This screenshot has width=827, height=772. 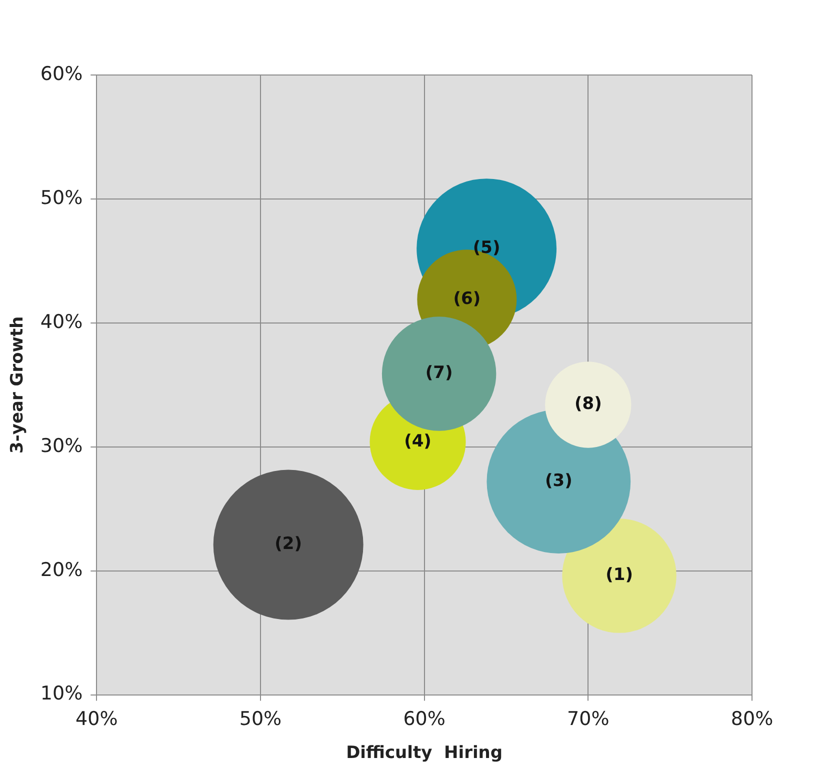 I want to click on series-label: (6), so click(x=467, y=298).